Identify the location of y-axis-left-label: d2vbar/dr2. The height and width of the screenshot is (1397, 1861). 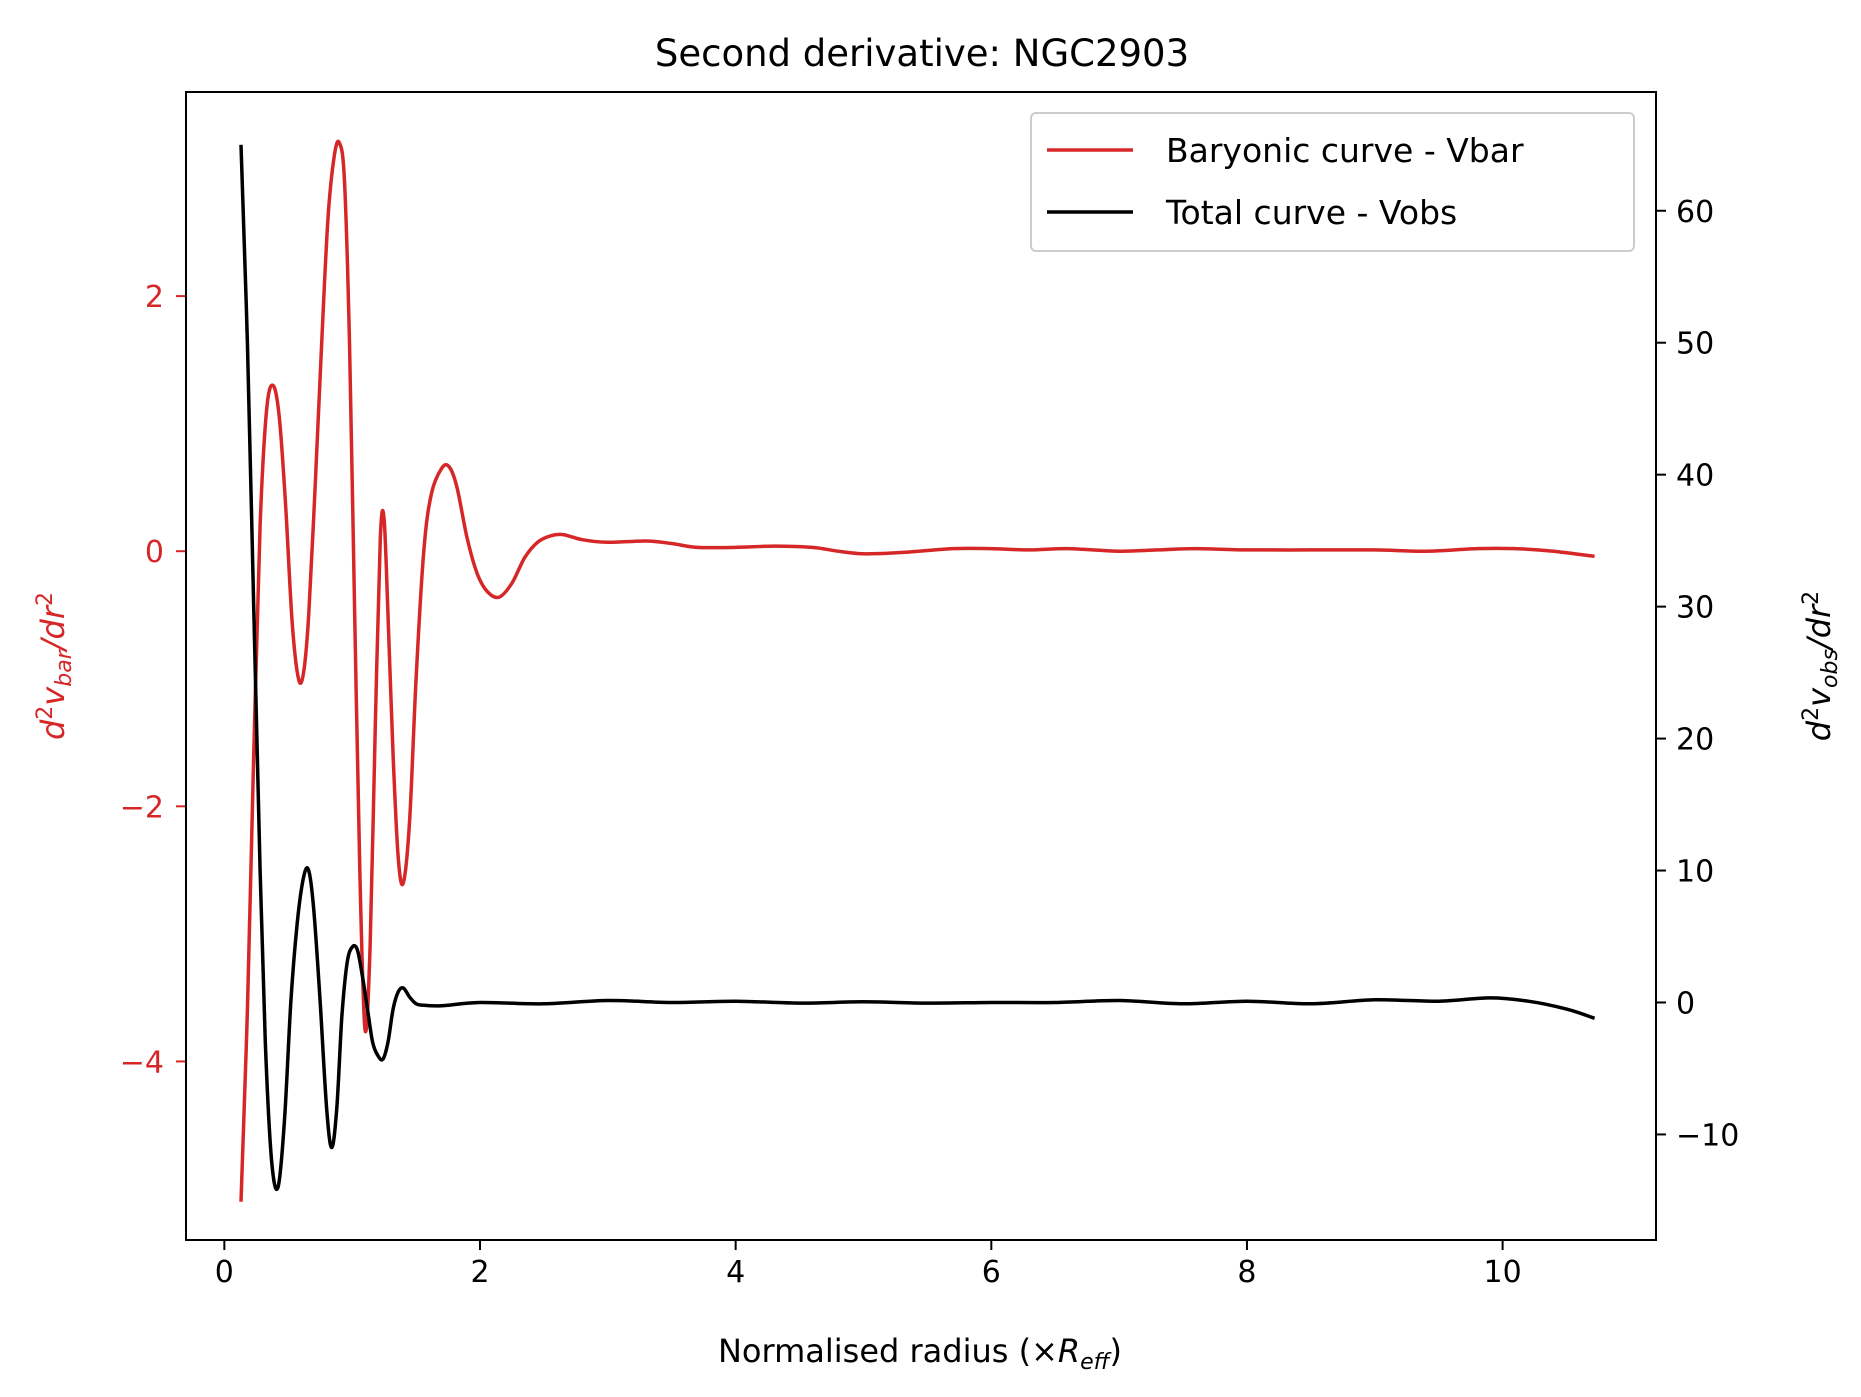
(55, 666).